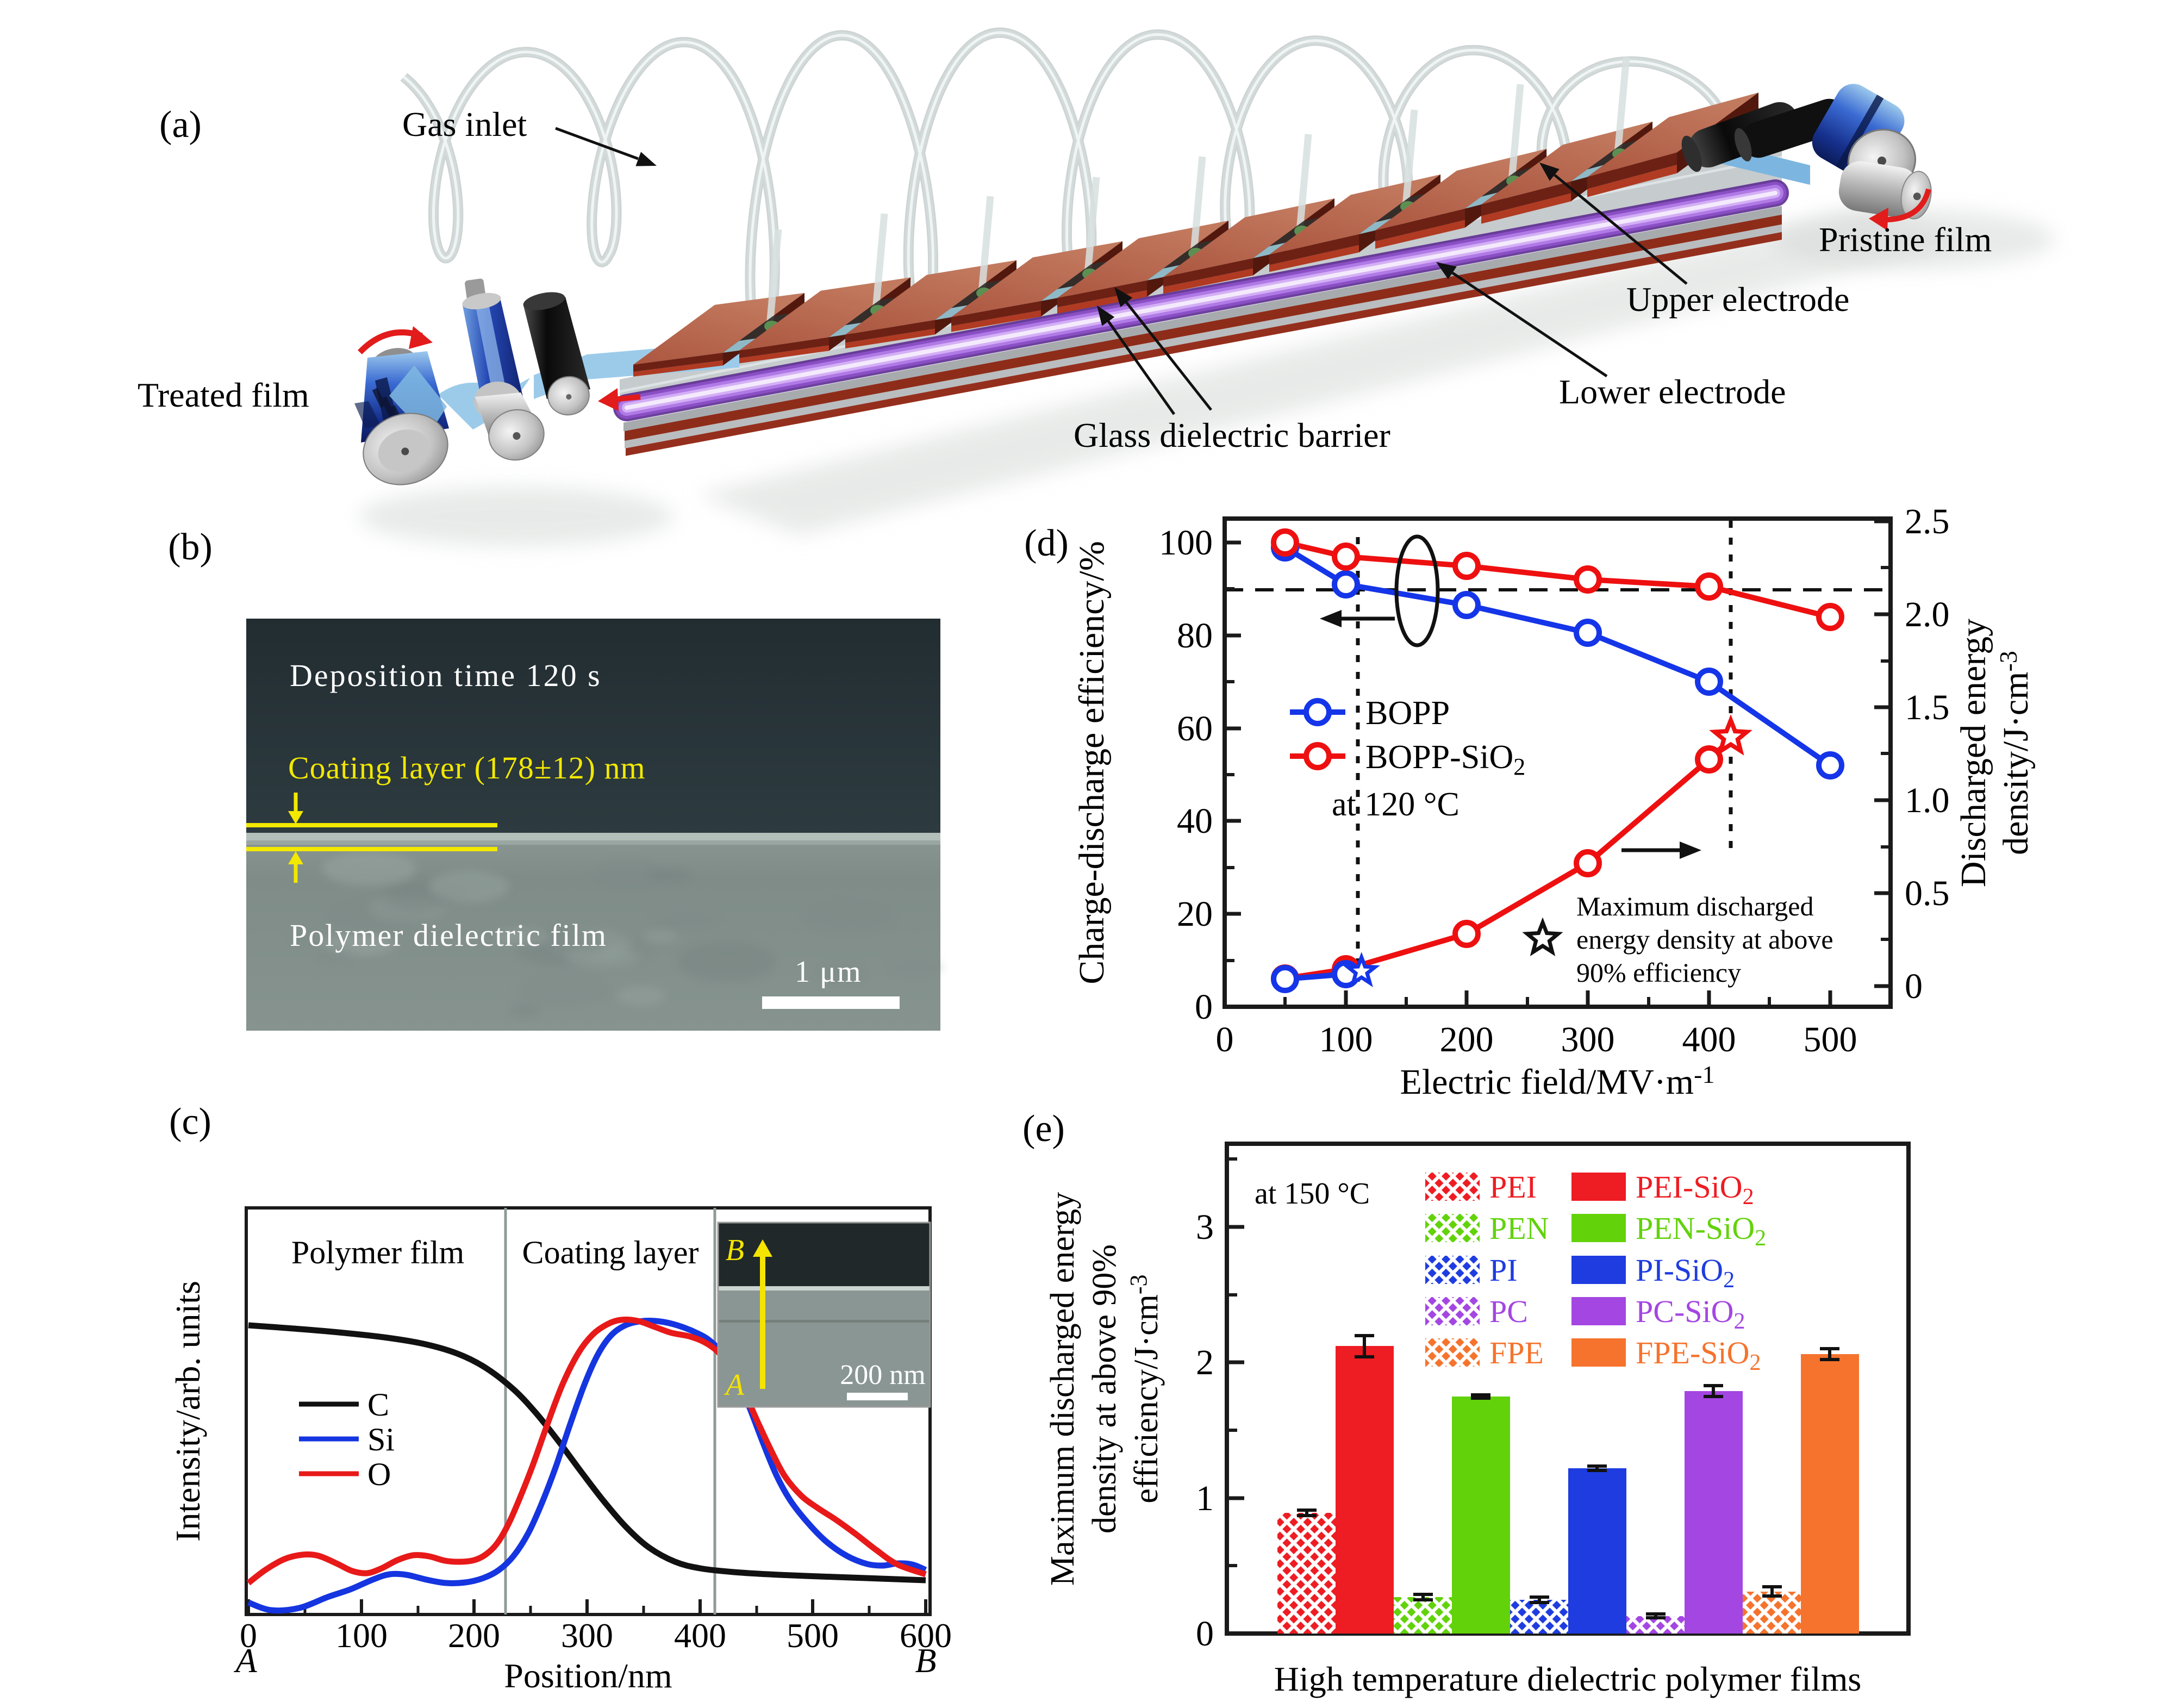 This screenshot has height=1708, width=2183. Describe the element at coordinates (1672, 391) in the screenshot. I see `svg-text: Lower electrode` at that location.